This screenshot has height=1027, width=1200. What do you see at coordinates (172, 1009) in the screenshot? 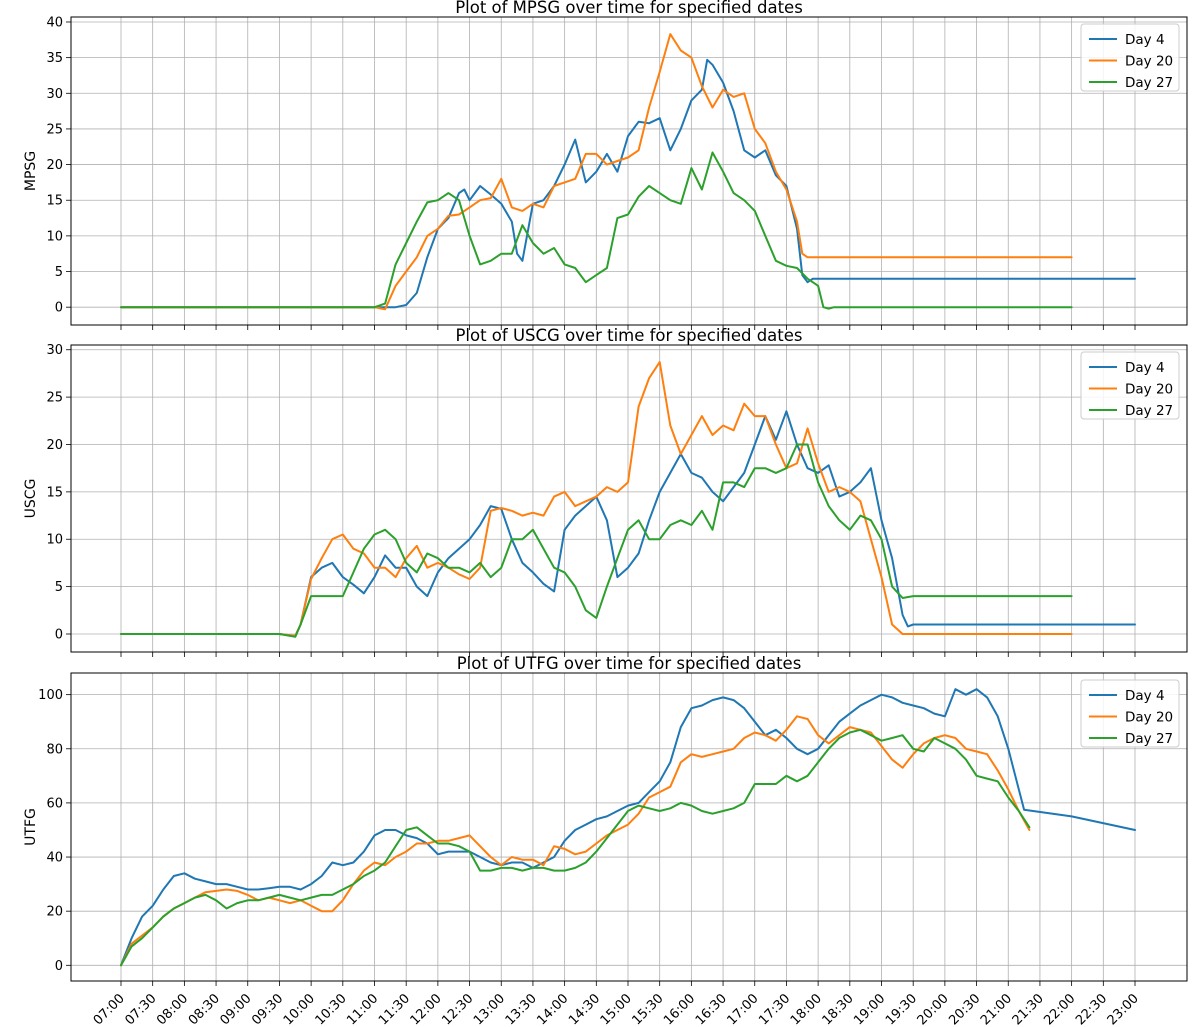
I see `x-tick-label: 08:00` at bounding box center [172, 1009].